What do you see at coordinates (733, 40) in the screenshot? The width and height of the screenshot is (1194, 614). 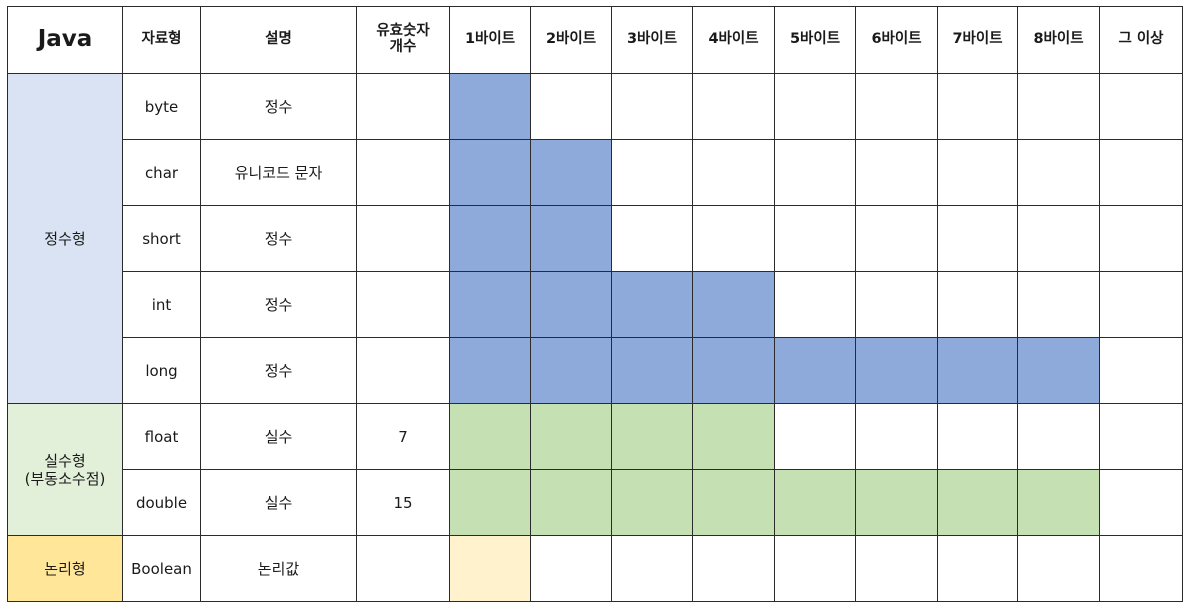 I see `byte-column-header-4: 4바이트` at bounding box center [733, 40].